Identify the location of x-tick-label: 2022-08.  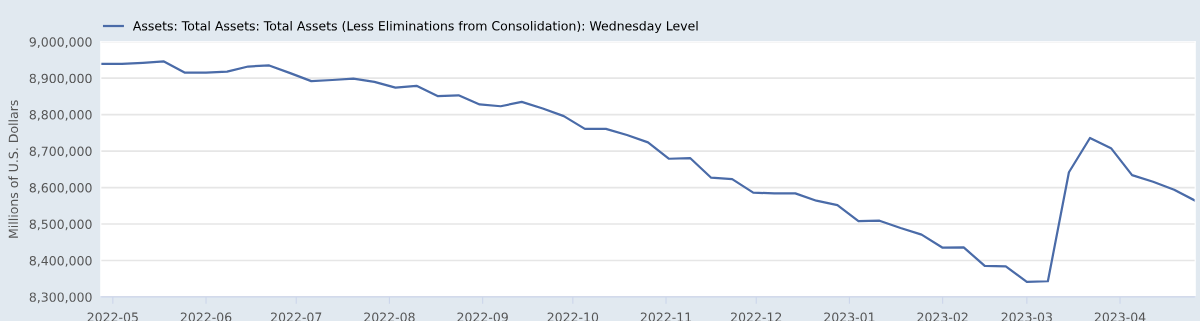
(389, 316).